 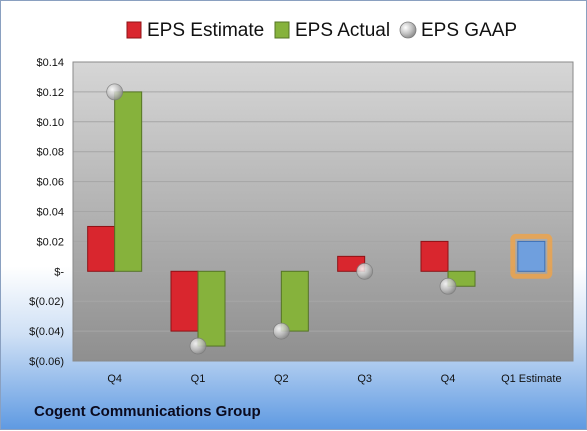 I want to click on y-tick-label: $(0.06), so click(x=46, y=362).